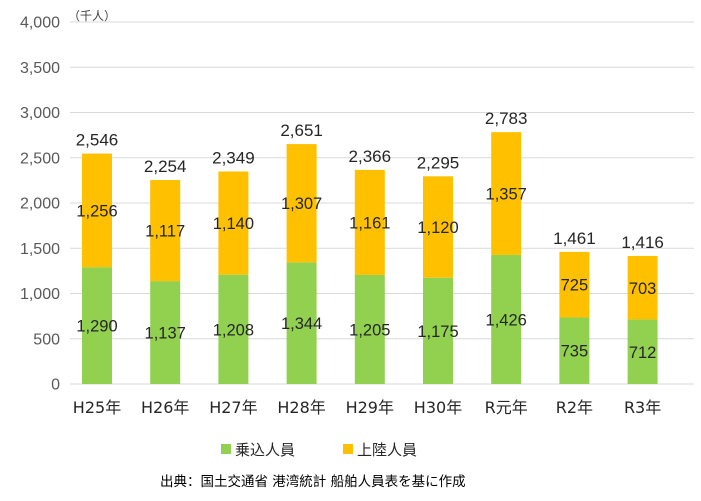 The image size is (701, 501). What do you see at coordinates (165, 407) in the screenshot?
I see `x-tick-label: H26年` at bounding box center [165, 407].